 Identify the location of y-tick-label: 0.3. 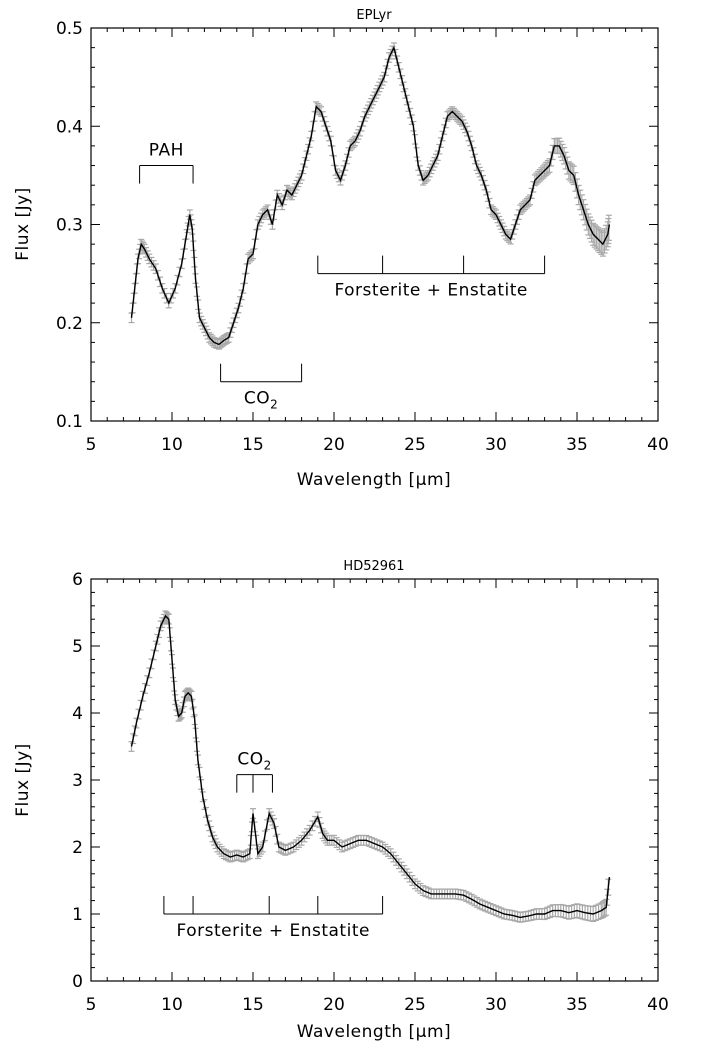
(69, 226).